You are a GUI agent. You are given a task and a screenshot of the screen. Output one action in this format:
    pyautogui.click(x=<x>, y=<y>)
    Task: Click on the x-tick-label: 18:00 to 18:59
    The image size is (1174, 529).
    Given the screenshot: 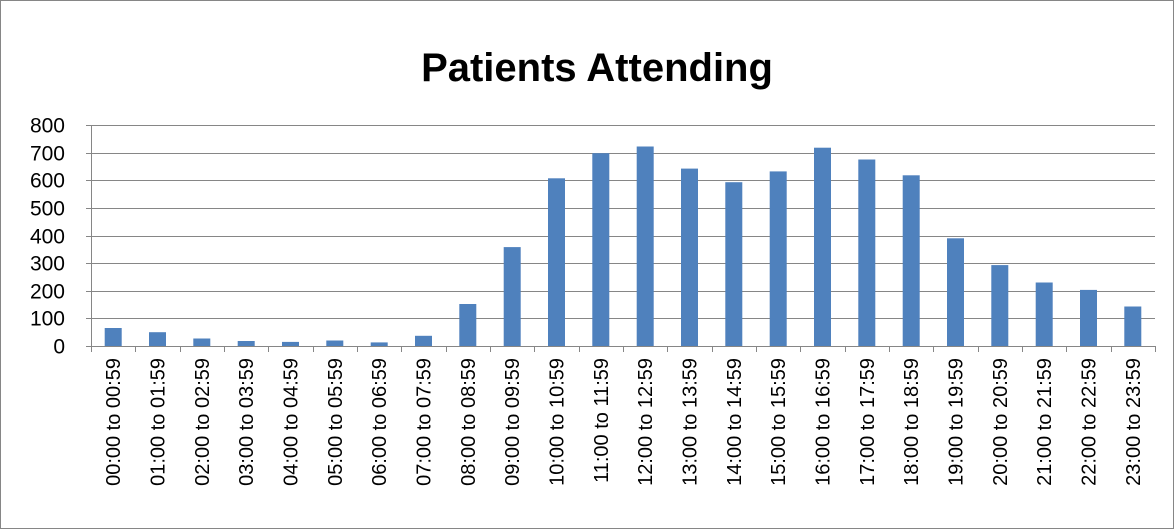 What is the action you would take?
    pyautogui.click(x=912, y=422)
    